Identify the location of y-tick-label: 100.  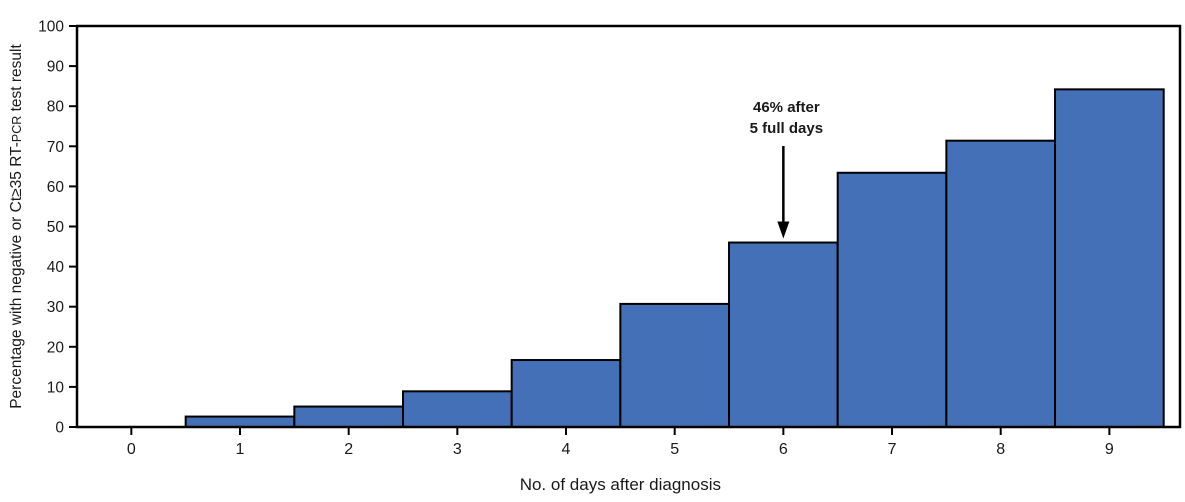
(51, 27).